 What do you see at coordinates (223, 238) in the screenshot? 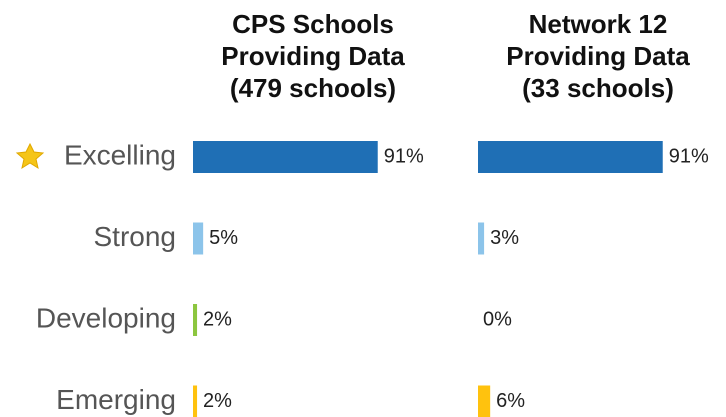
I see `value-label: 5%` at bounding box center [223, 238].